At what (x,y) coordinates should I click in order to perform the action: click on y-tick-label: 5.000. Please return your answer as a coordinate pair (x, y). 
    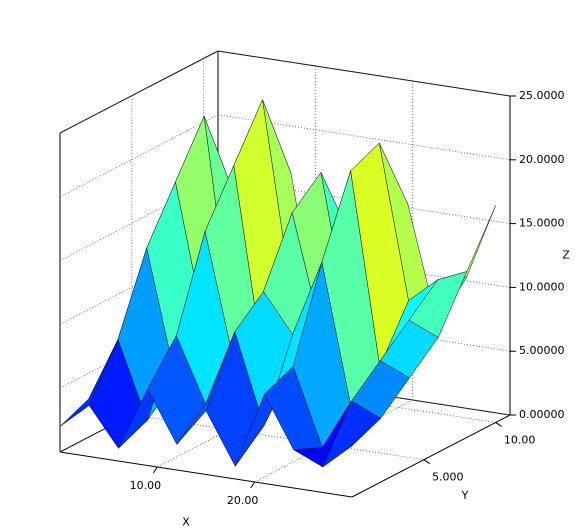
    Looking at the image, I should click on (448, 477).